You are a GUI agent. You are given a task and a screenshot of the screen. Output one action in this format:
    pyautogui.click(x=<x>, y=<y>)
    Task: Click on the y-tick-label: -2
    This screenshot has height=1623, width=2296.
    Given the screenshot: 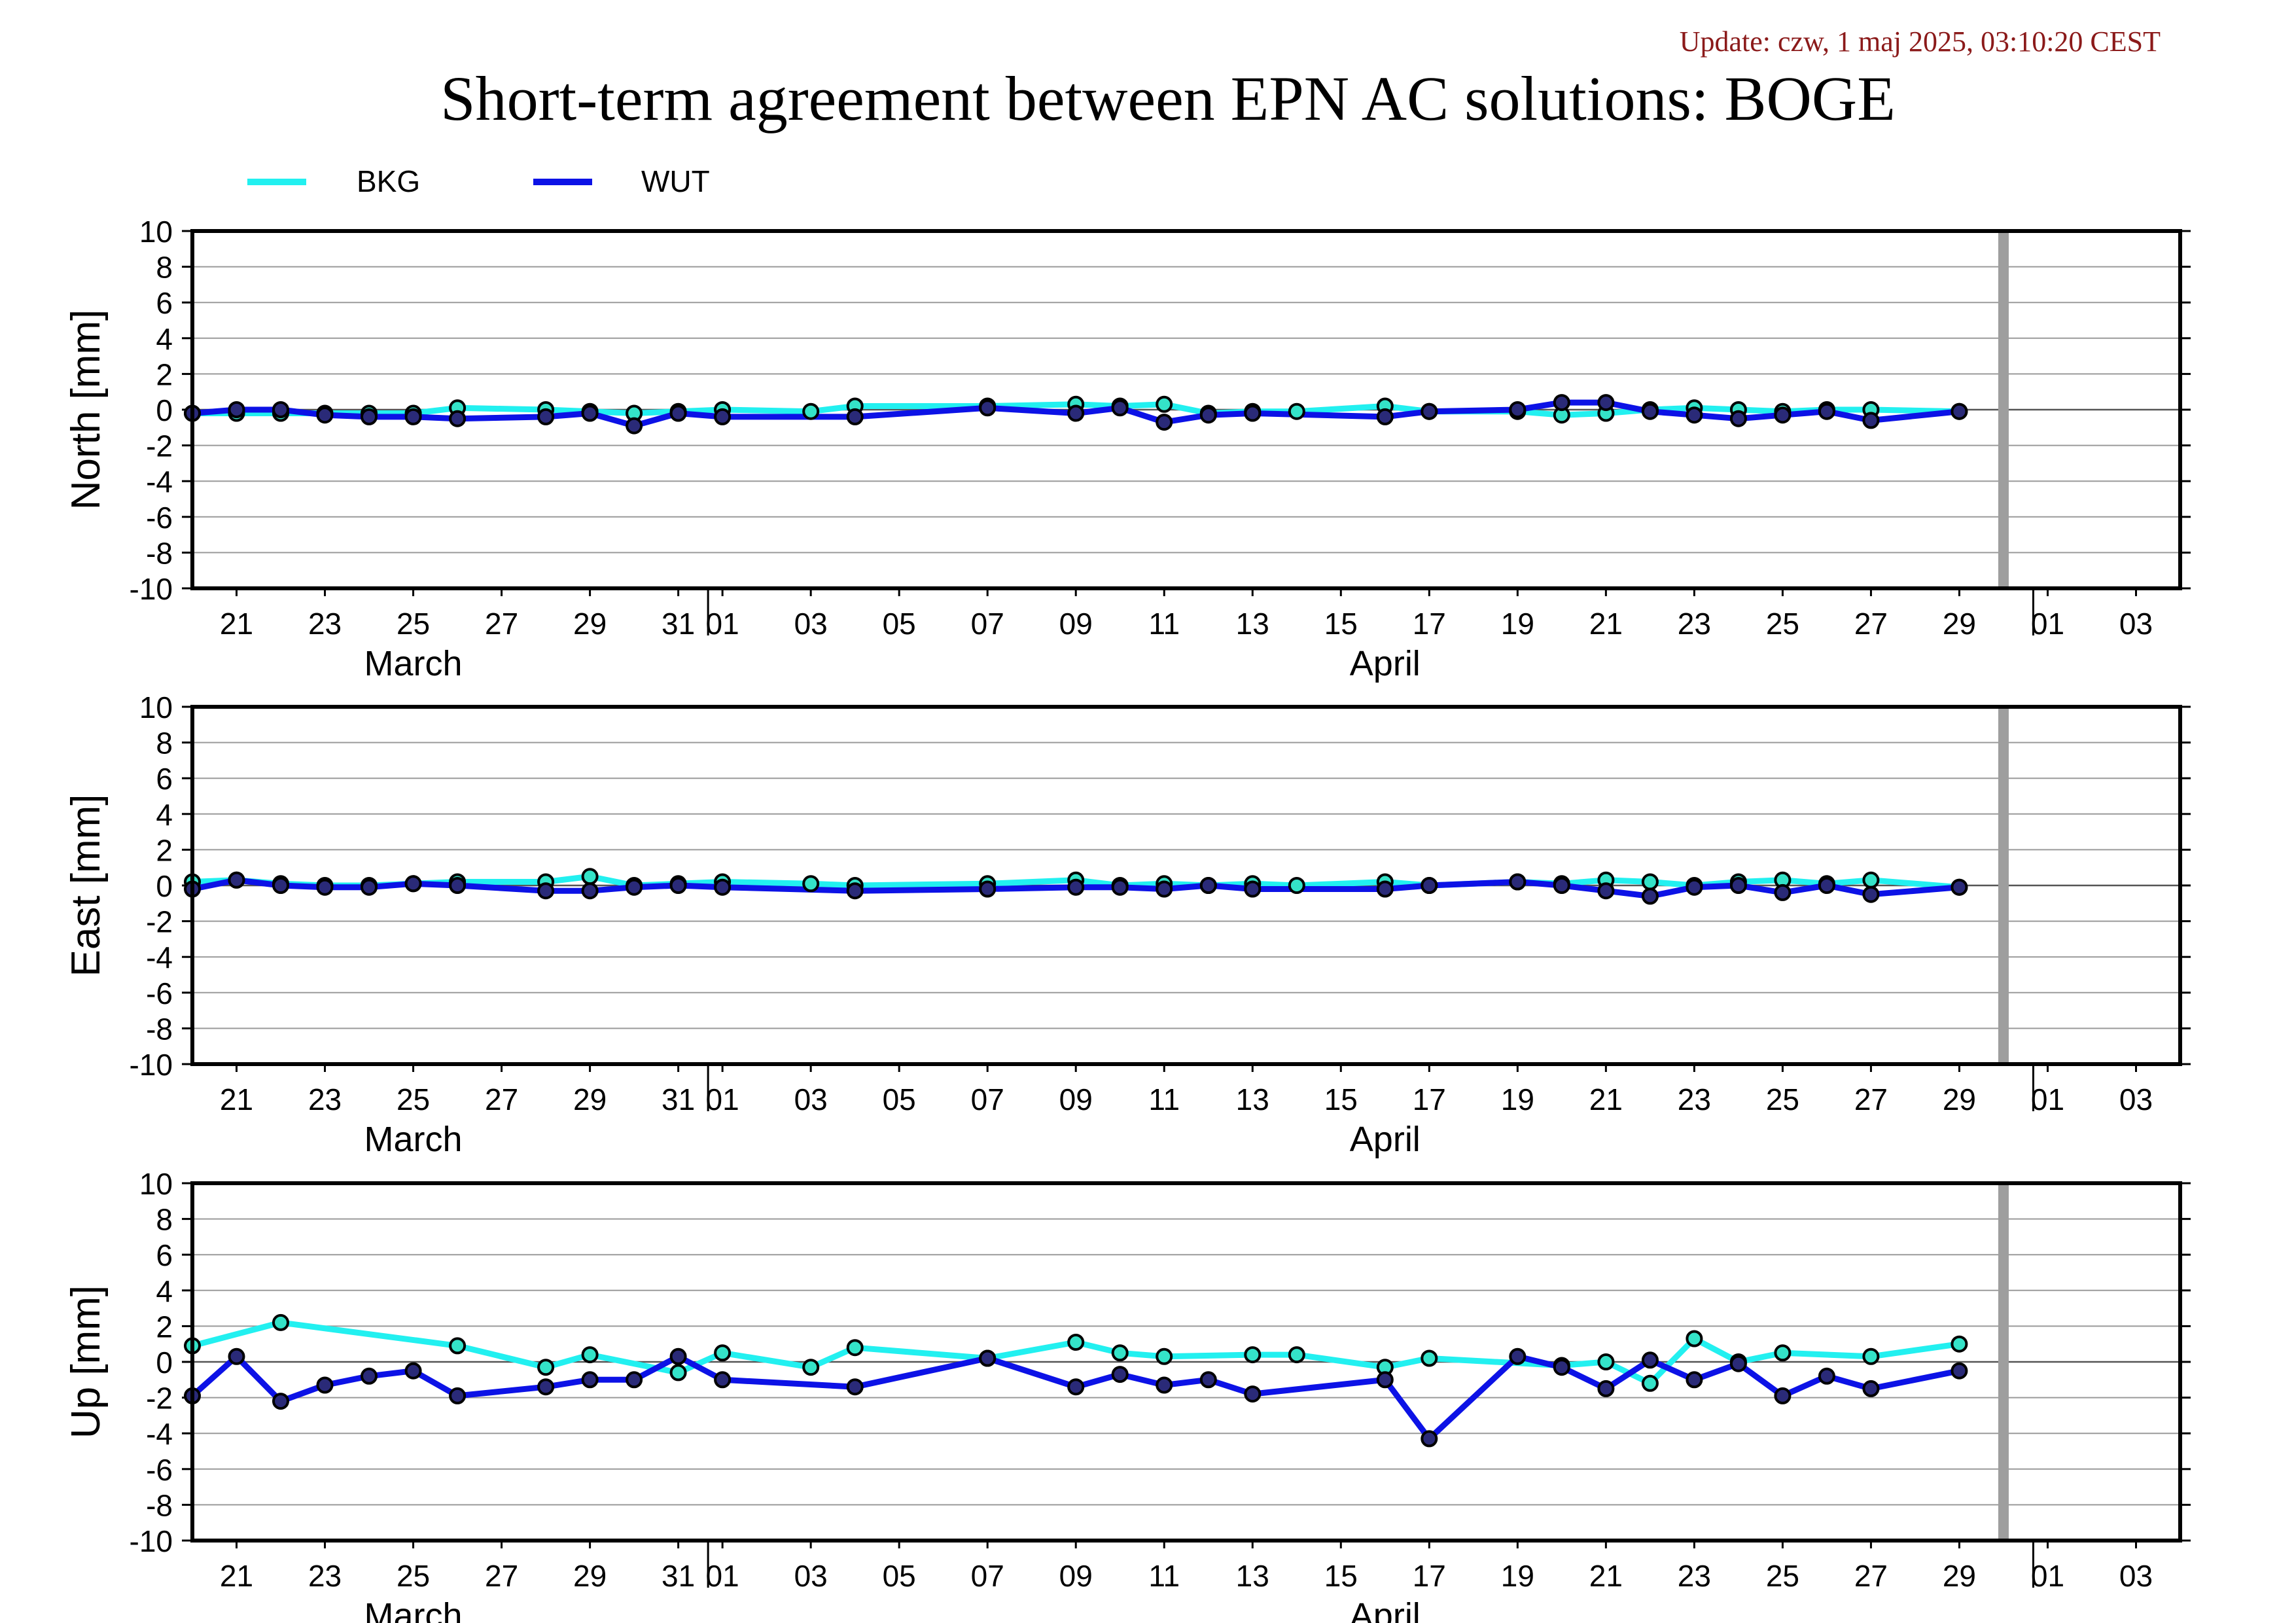 What is the action you would take?
    pyautogui.click(x=160, y=446)
    